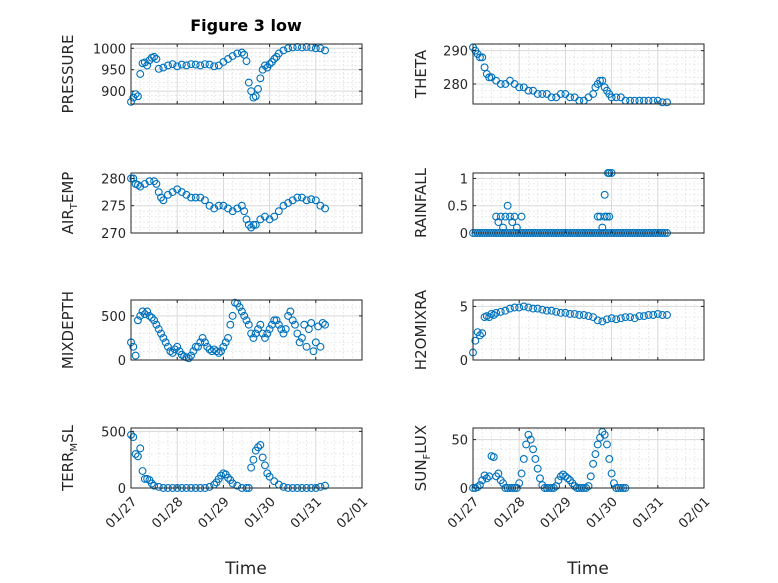 The width and height of the screenshot is (778, 583). What do you see at coordinates (122, 489) in the screenshot?
I see `y-tick-label: 0` at bounding box center [122, 489].